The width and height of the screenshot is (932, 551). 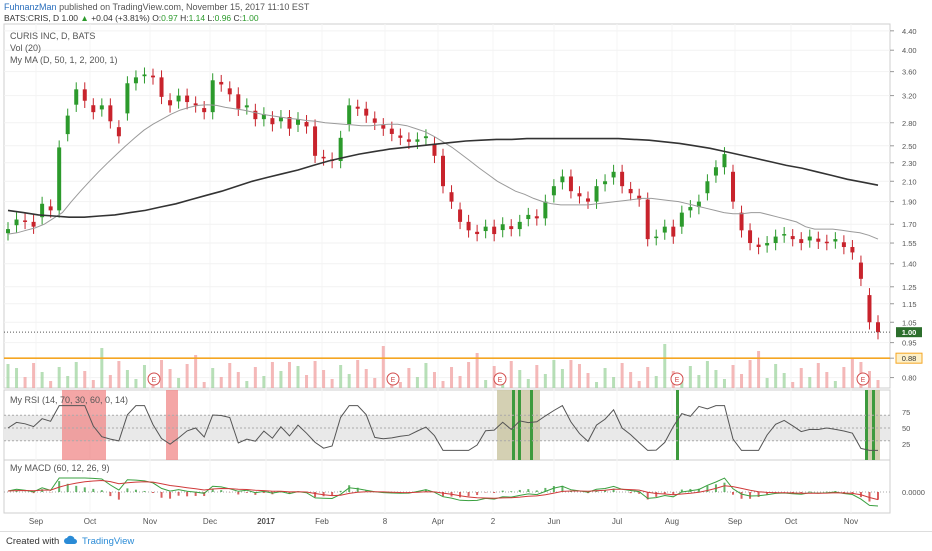 What do you see at coordinates (909, 72) in the screenshot?
I see `price-tick-label: 3.60` at bounding box center [909, 72].